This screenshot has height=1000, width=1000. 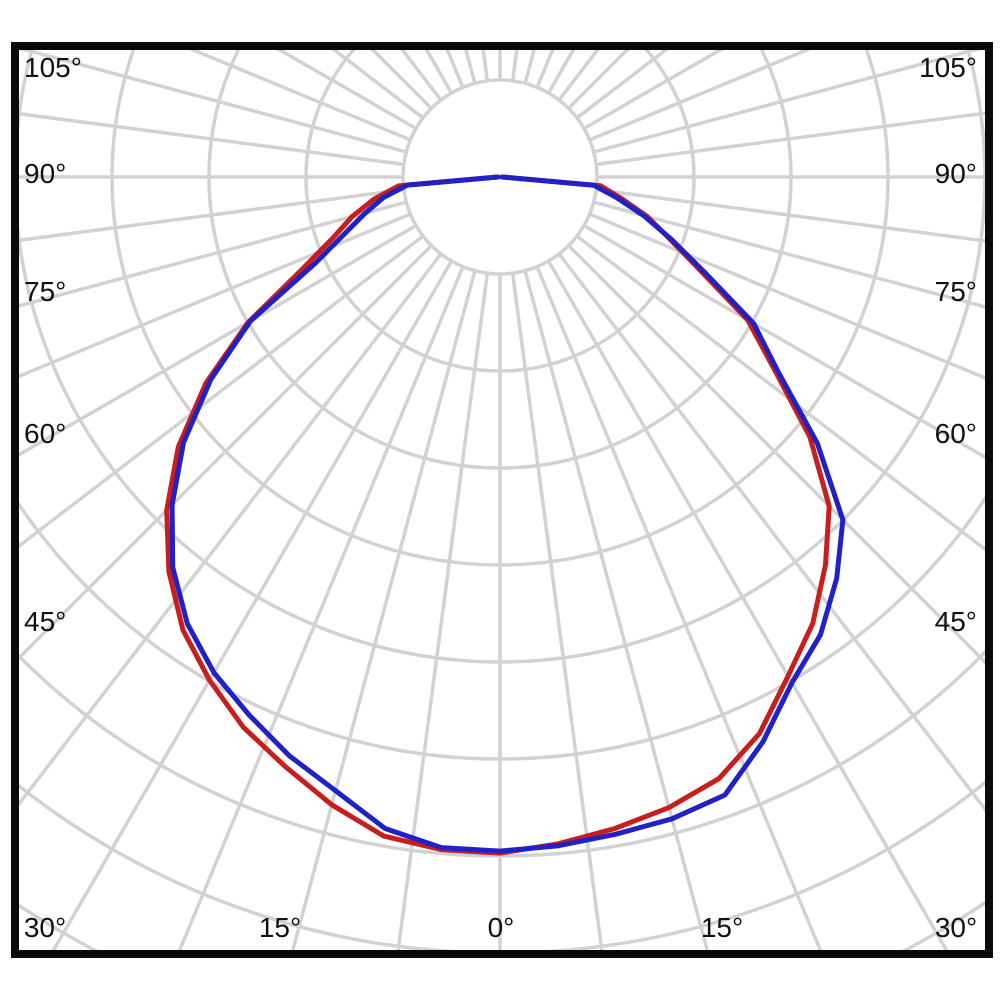 I want to click on angle-label-left: 60°, so click(x=45, y=433).